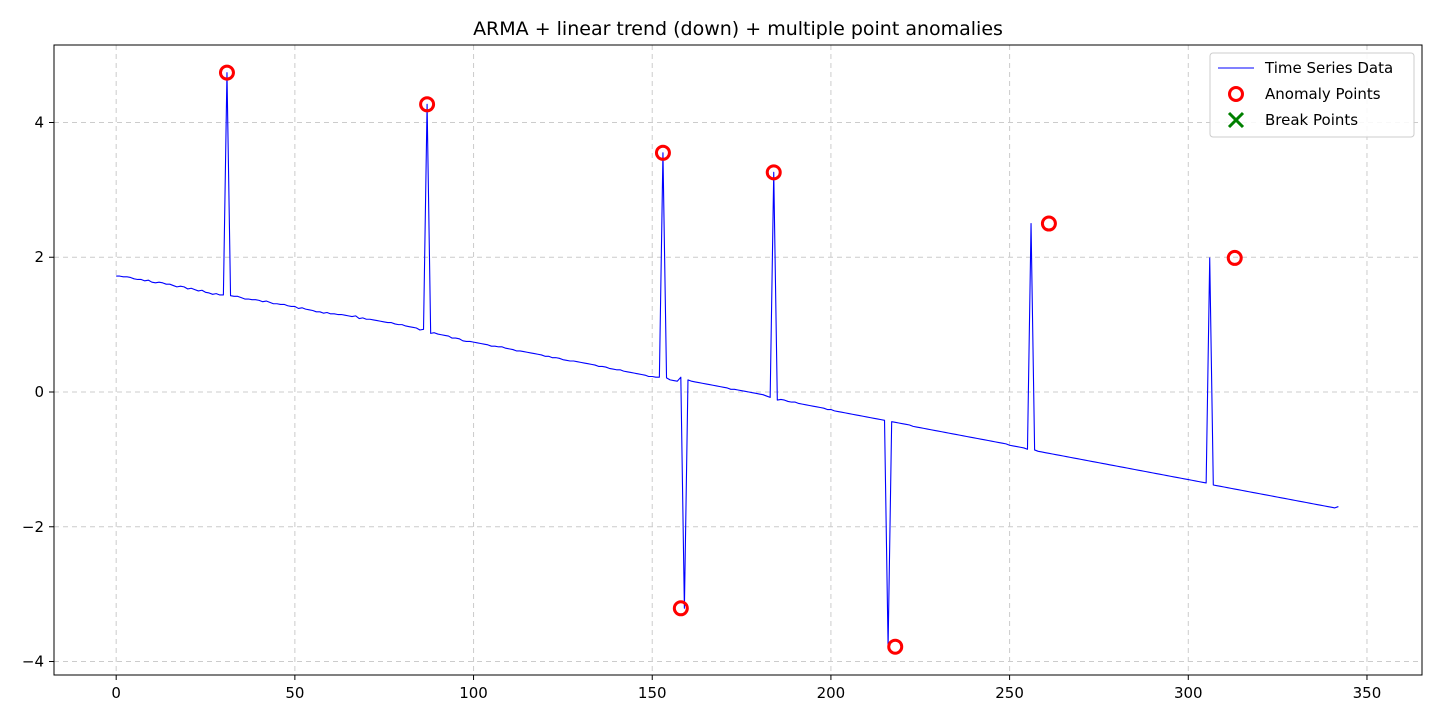 The width and height of the screenshot is (1440, 720). Describe the element at coordinates (831, 693) in the screenshot. I see `x-tick-label: 200` at that location.